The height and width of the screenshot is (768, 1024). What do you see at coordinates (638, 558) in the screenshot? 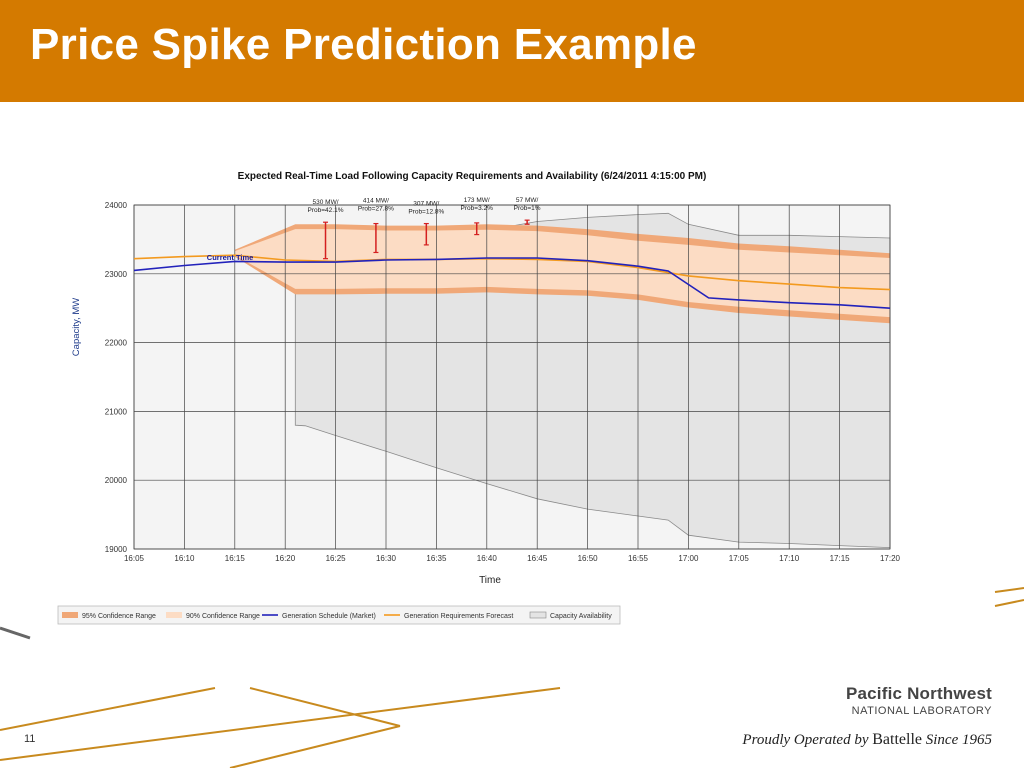
I see `x-tick-label: 16:55` at bounding box center [638, 558].